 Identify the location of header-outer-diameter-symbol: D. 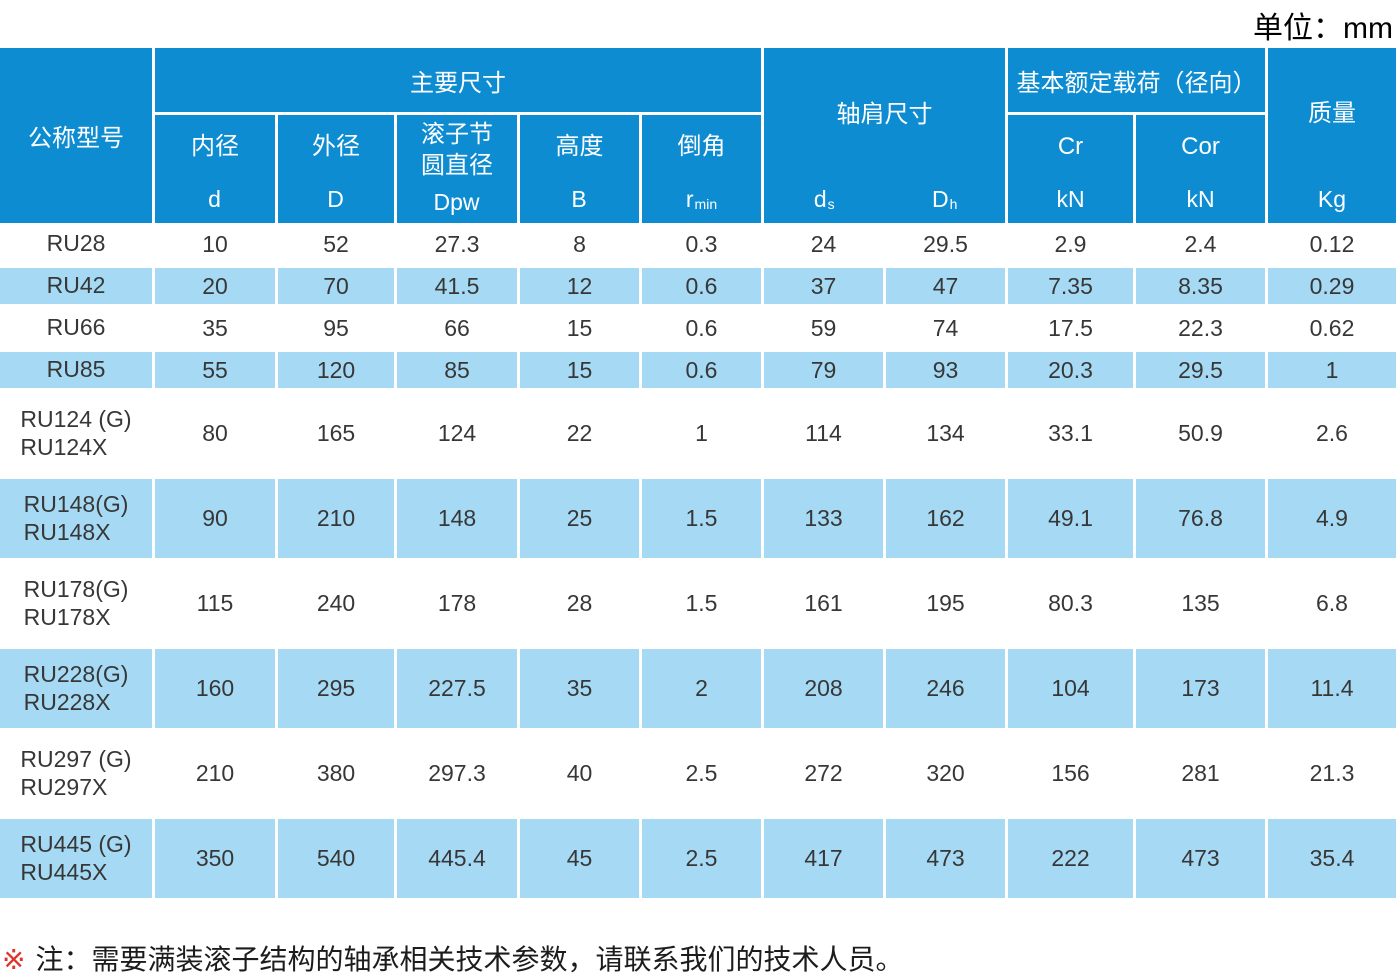
(335, 198).